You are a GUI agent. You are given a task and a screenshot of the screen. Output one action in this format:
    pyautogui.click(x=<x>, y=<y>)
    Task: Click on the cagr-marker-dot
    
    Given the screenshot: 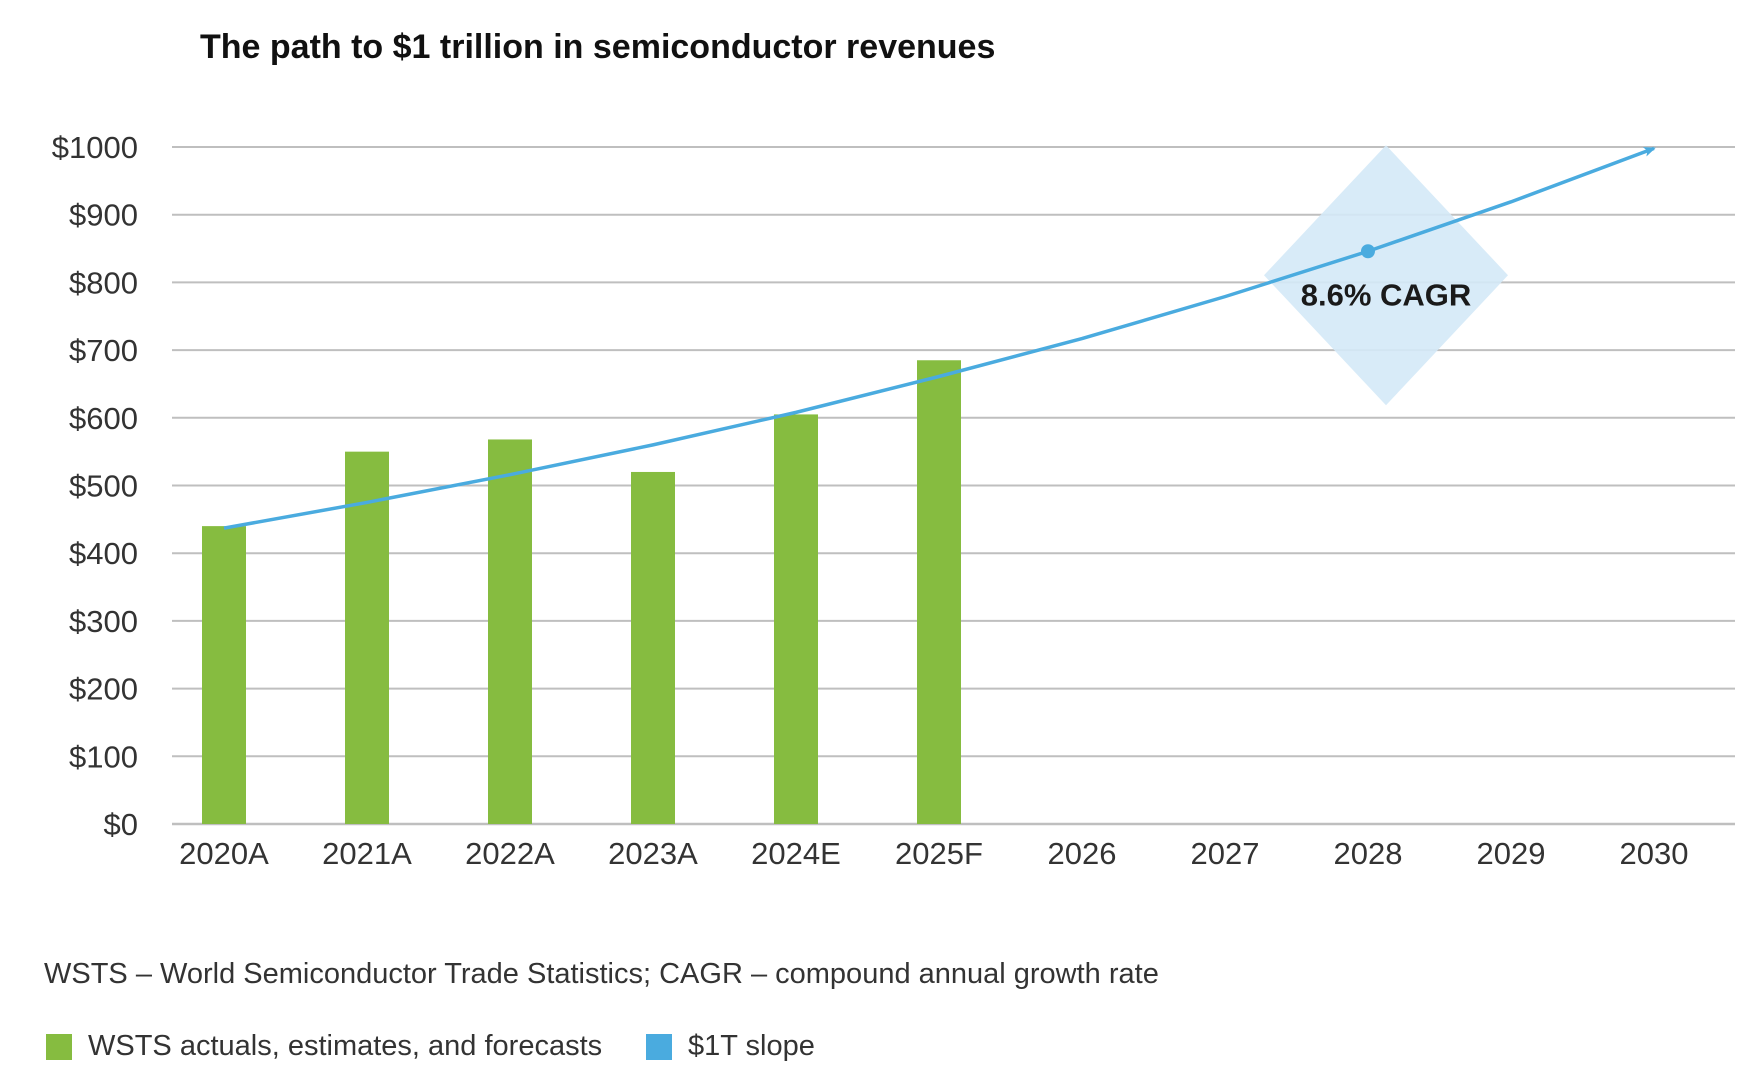 What is the action you would take?
    pyautogui.click(x=1368, y=251)
    